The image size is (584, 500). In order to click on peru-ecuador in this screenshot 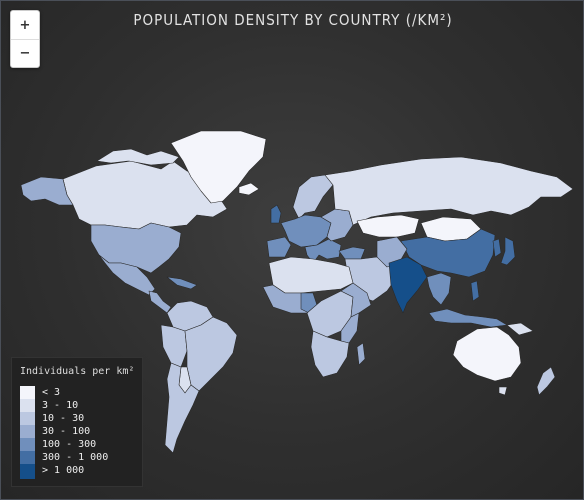, I will do `click(174, 346)`.